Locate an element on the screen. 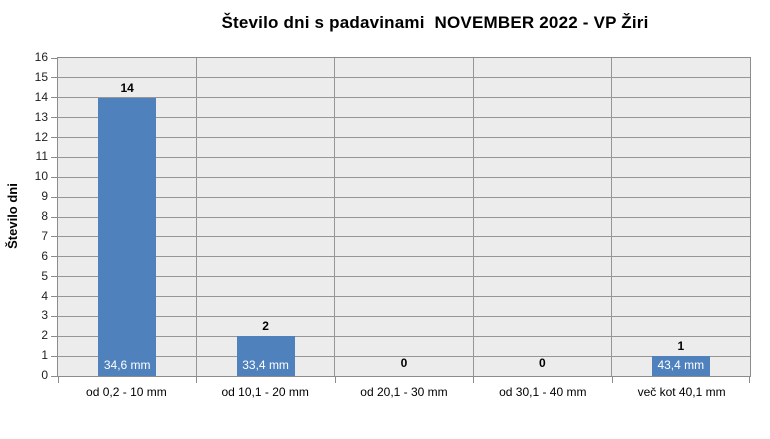 This screenshot has width=770, height=439. x-category-label: več kot 40,1 mm is located at coordinates (681, 392).